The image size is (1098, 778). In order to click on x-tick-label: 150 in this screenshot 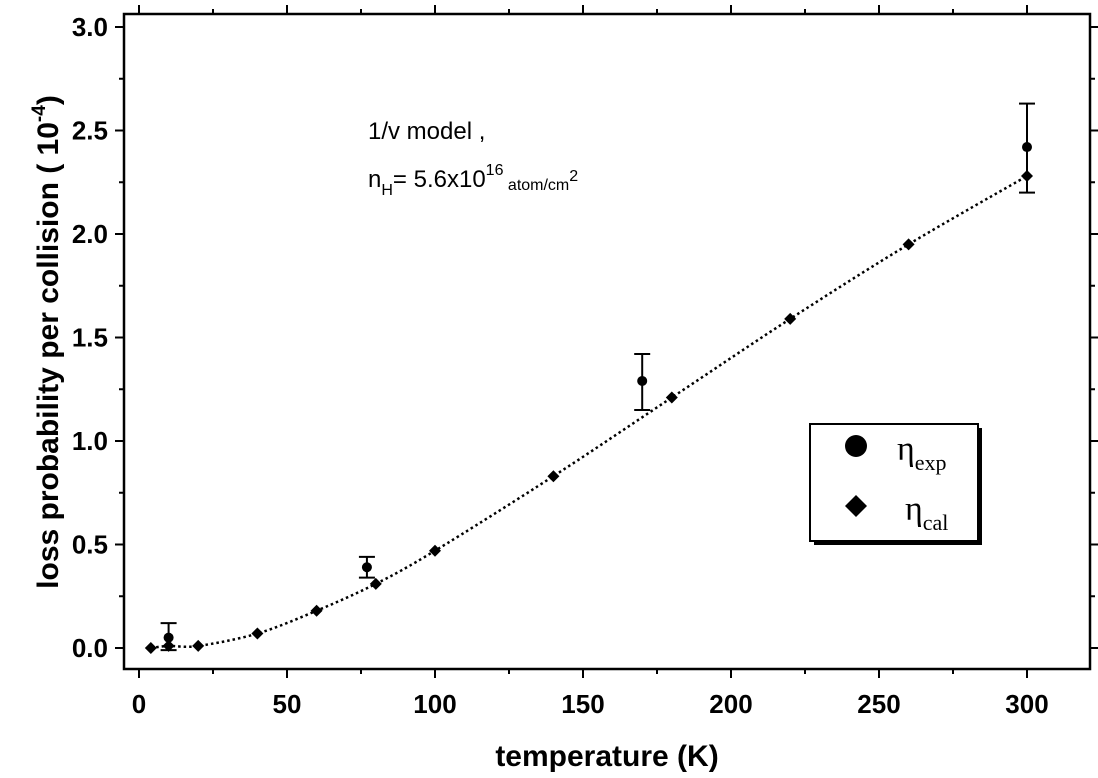, I will do `click(582, 704)`.